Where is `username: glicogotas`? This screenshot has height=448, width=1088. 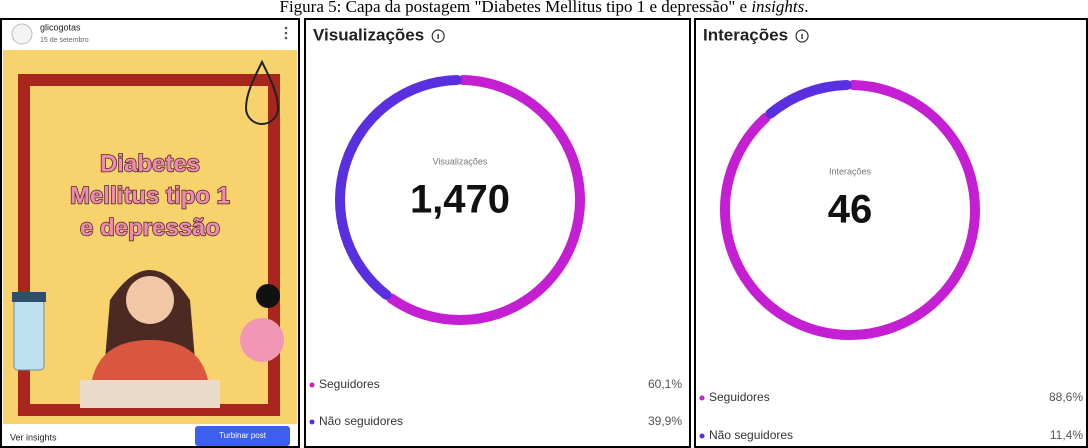
username: glicogotas is located at coordinates (60, 27).